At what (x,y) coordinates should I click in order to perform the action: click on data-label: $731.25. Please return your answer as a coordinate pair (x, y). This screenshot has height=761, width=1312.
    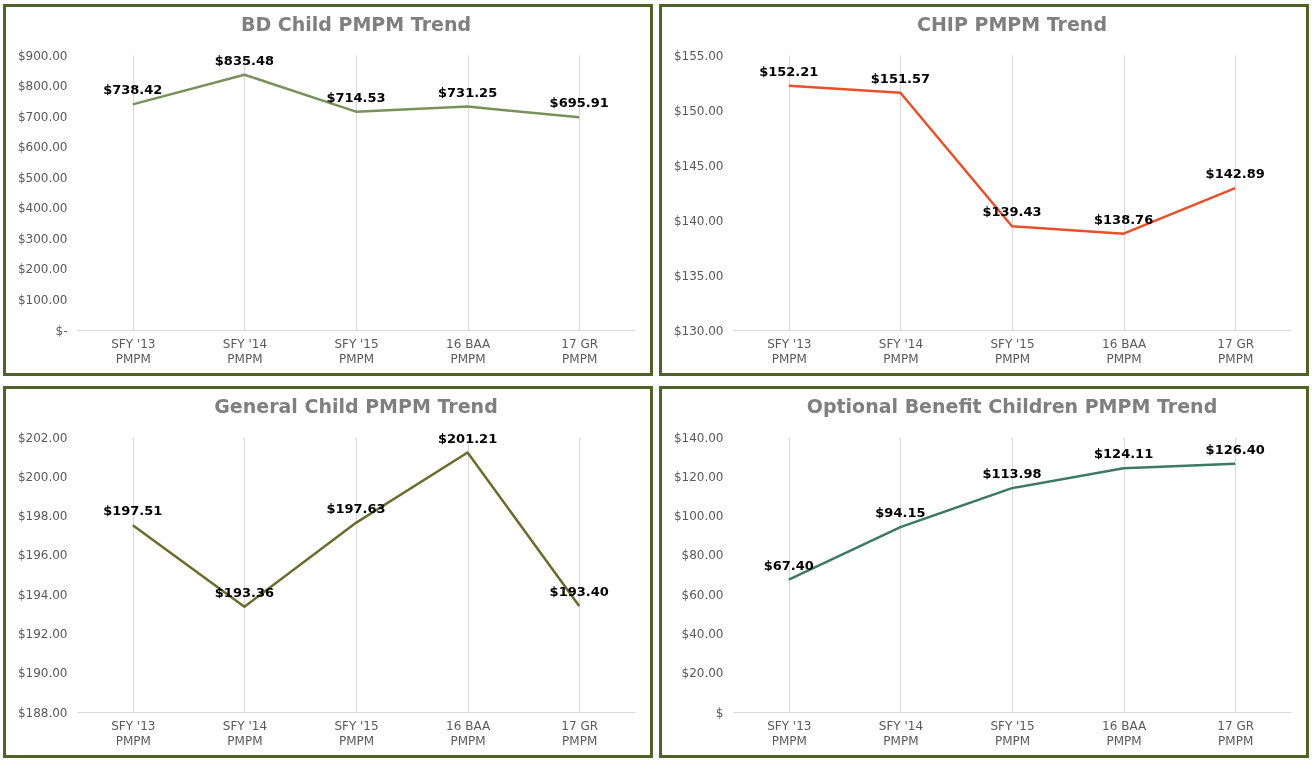
    Looking at the image, I should click on (467, 92).